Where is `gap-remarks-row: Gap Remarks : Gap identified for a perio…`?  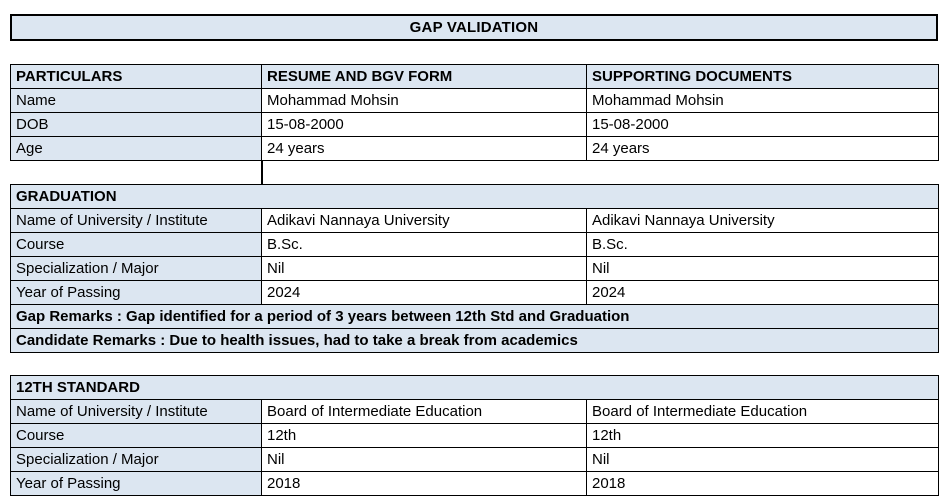 gap-remarks-row: Gap Remarks : Gap identified for a perio… is located at coordinates (474, 316).